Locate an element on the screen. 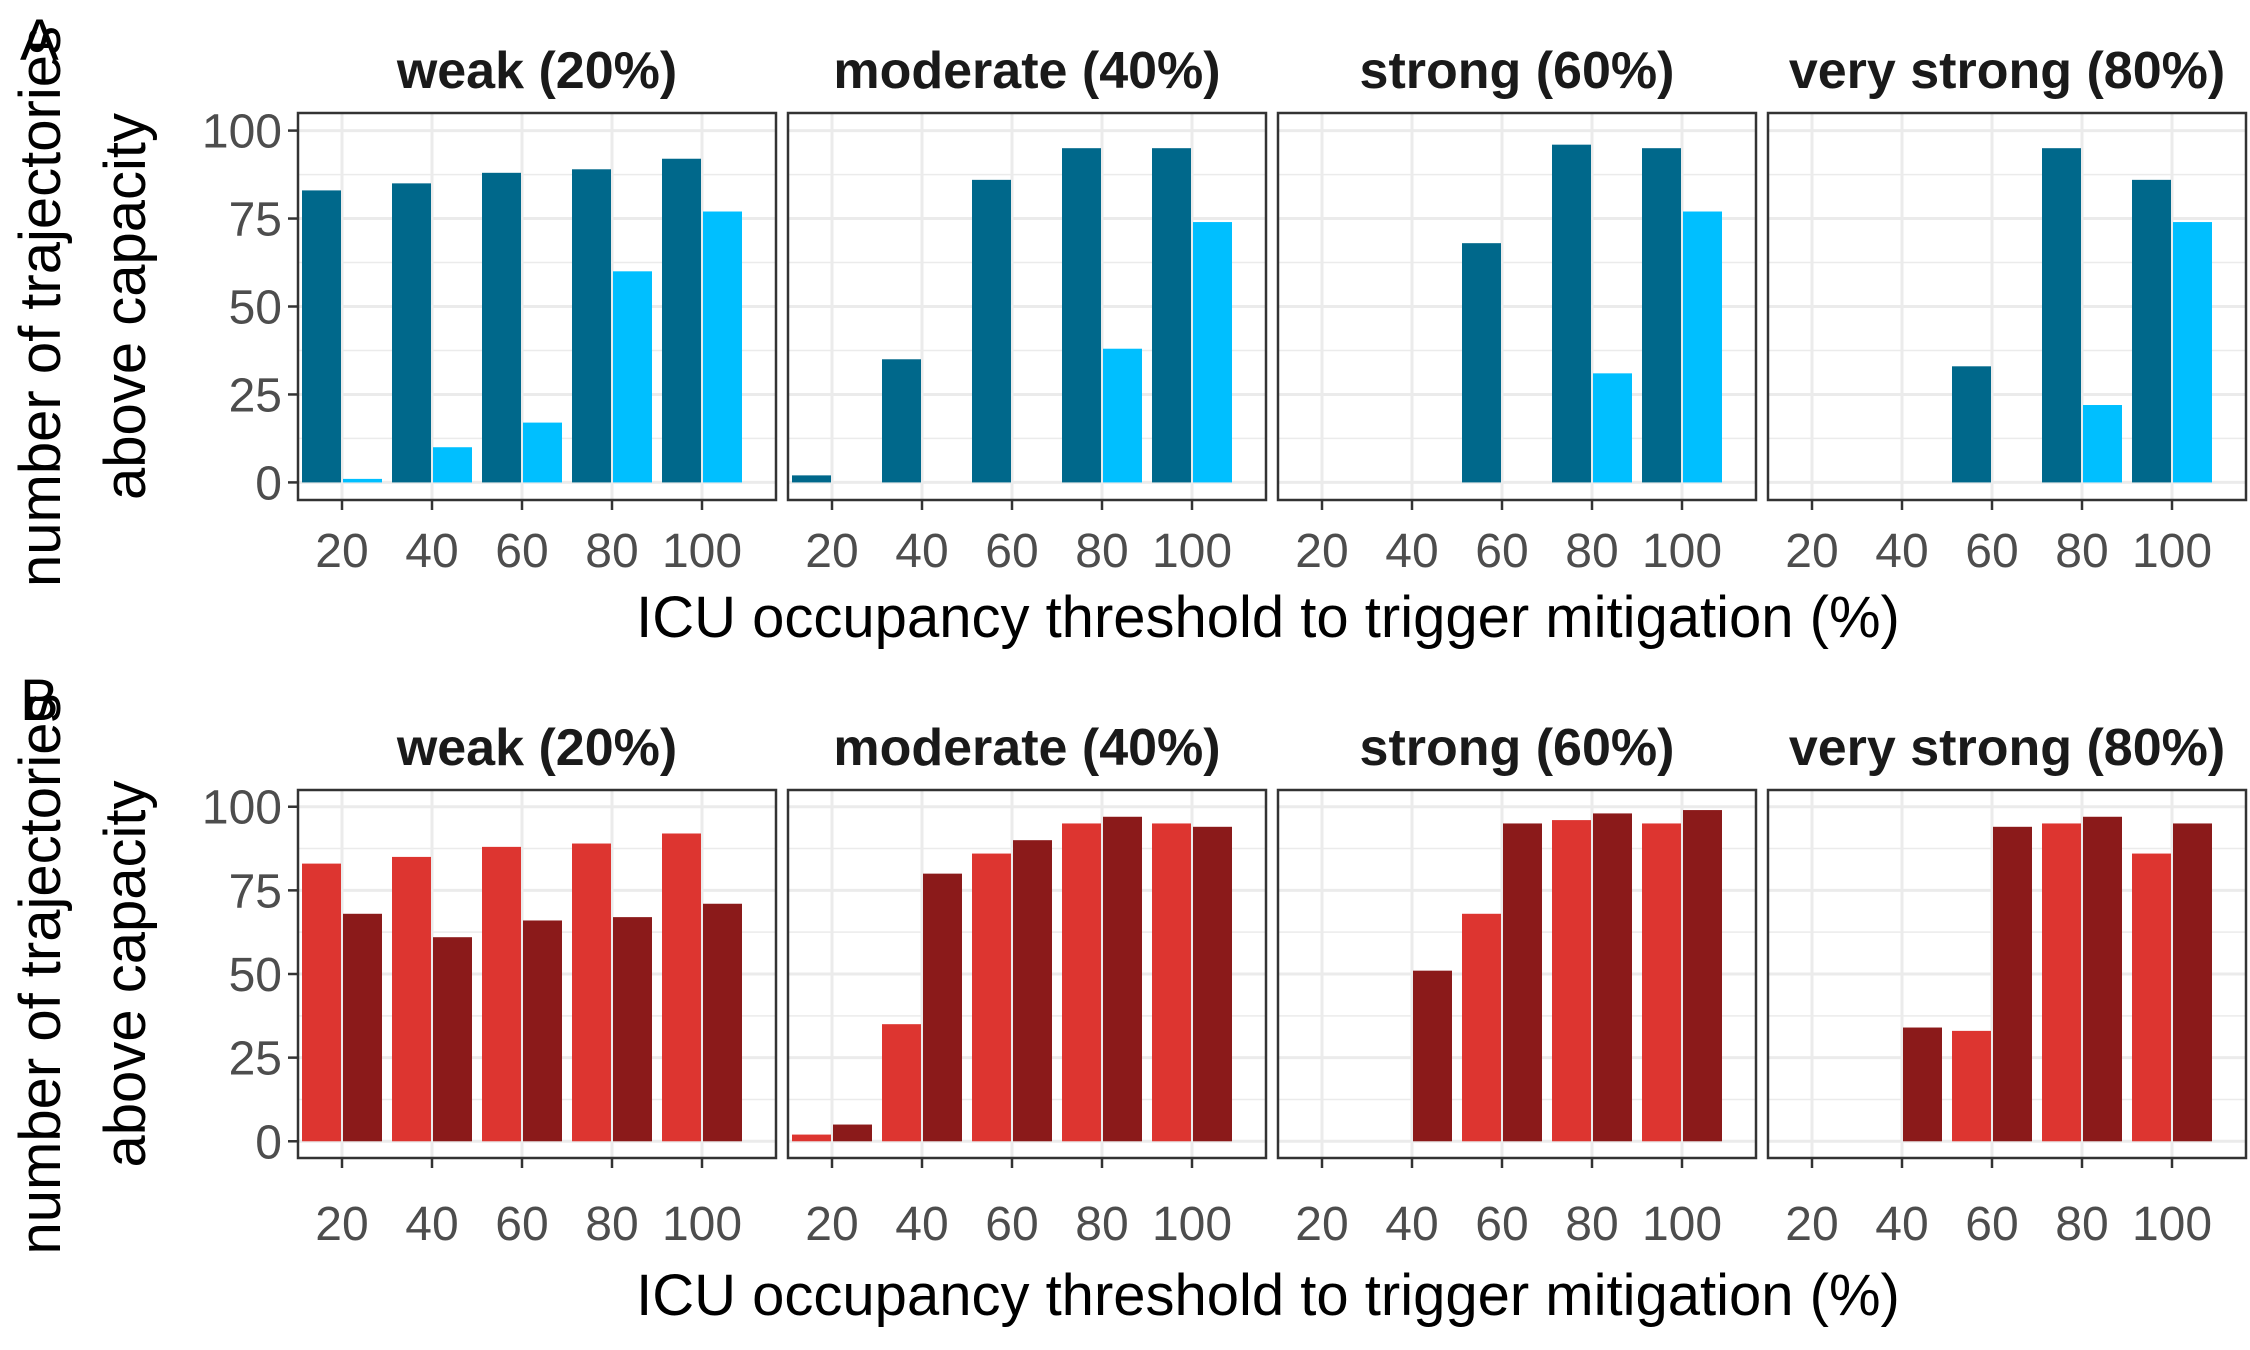 The width and height of the screenshot is (2250, 1350). panel-letter-b: B is located at coordinates (39, 700).